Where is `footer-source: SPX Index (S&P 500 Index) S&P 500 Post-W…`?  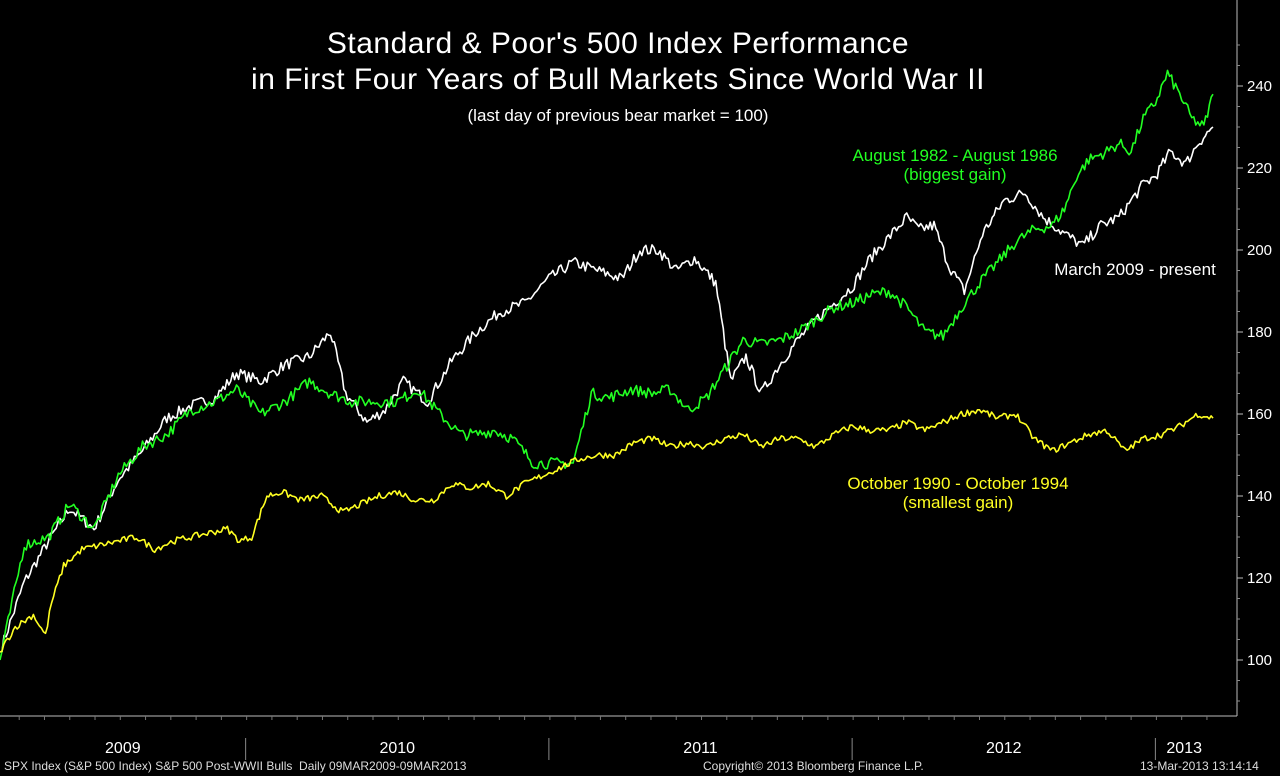 footer-source: SPX Index (S&P 500 Index) S&P 500 Post-W… is located at coordinates (235, 766).